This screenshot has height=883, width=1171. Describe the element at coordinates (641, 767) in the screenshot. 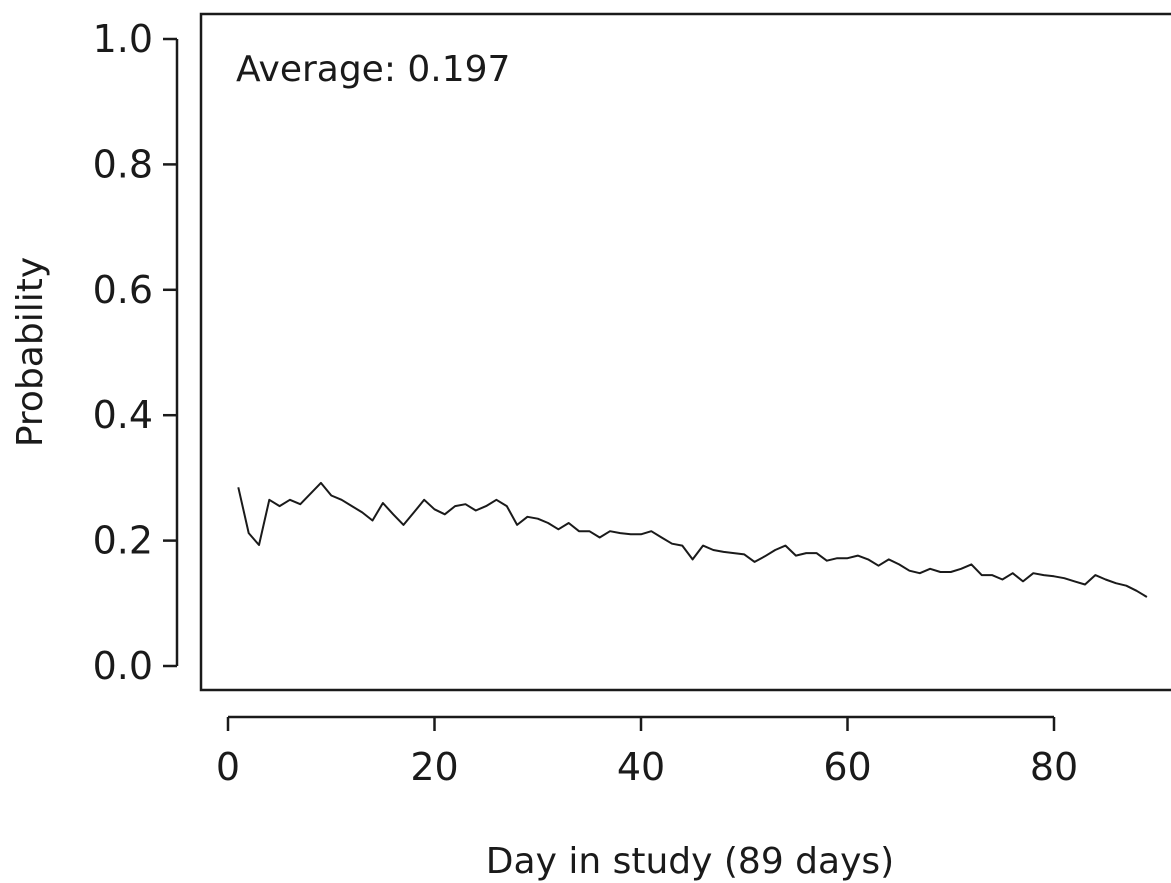

I see `x-tick-label: 40` at that location.